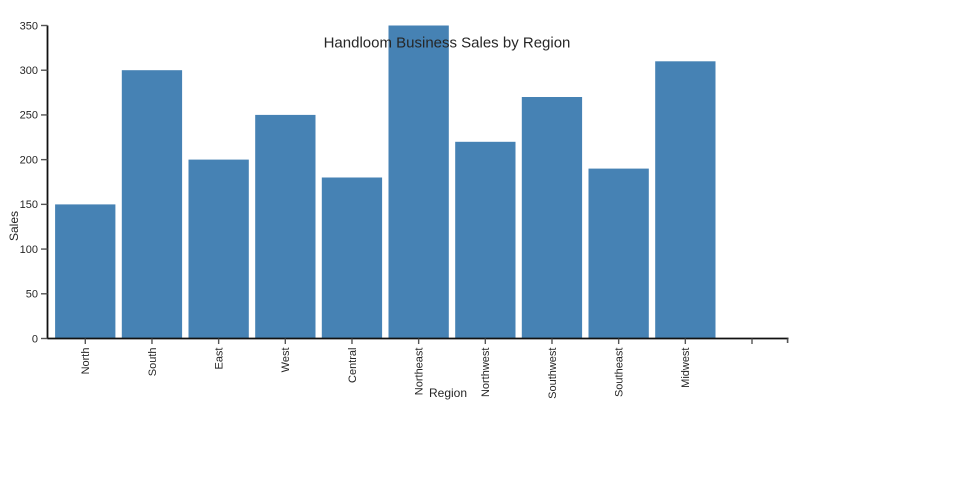 This screenshot has width=960, height=500. What do you see at coordinates (353, 365) in the screenshot?
I see `x-tick-label-central: Central` at bounding box center [353, 365].